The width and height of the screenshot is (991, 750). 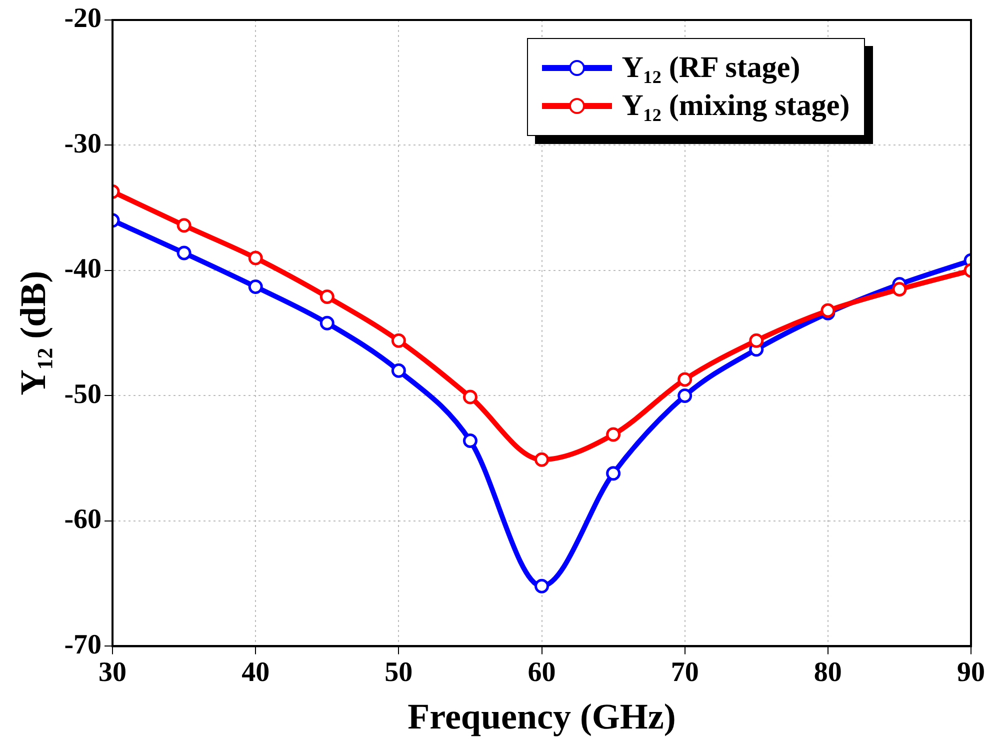 What do you see at coordinates (83, 394) in the screenshot?
I see `y-tick-label: -50` at bounding box center [83, 394].